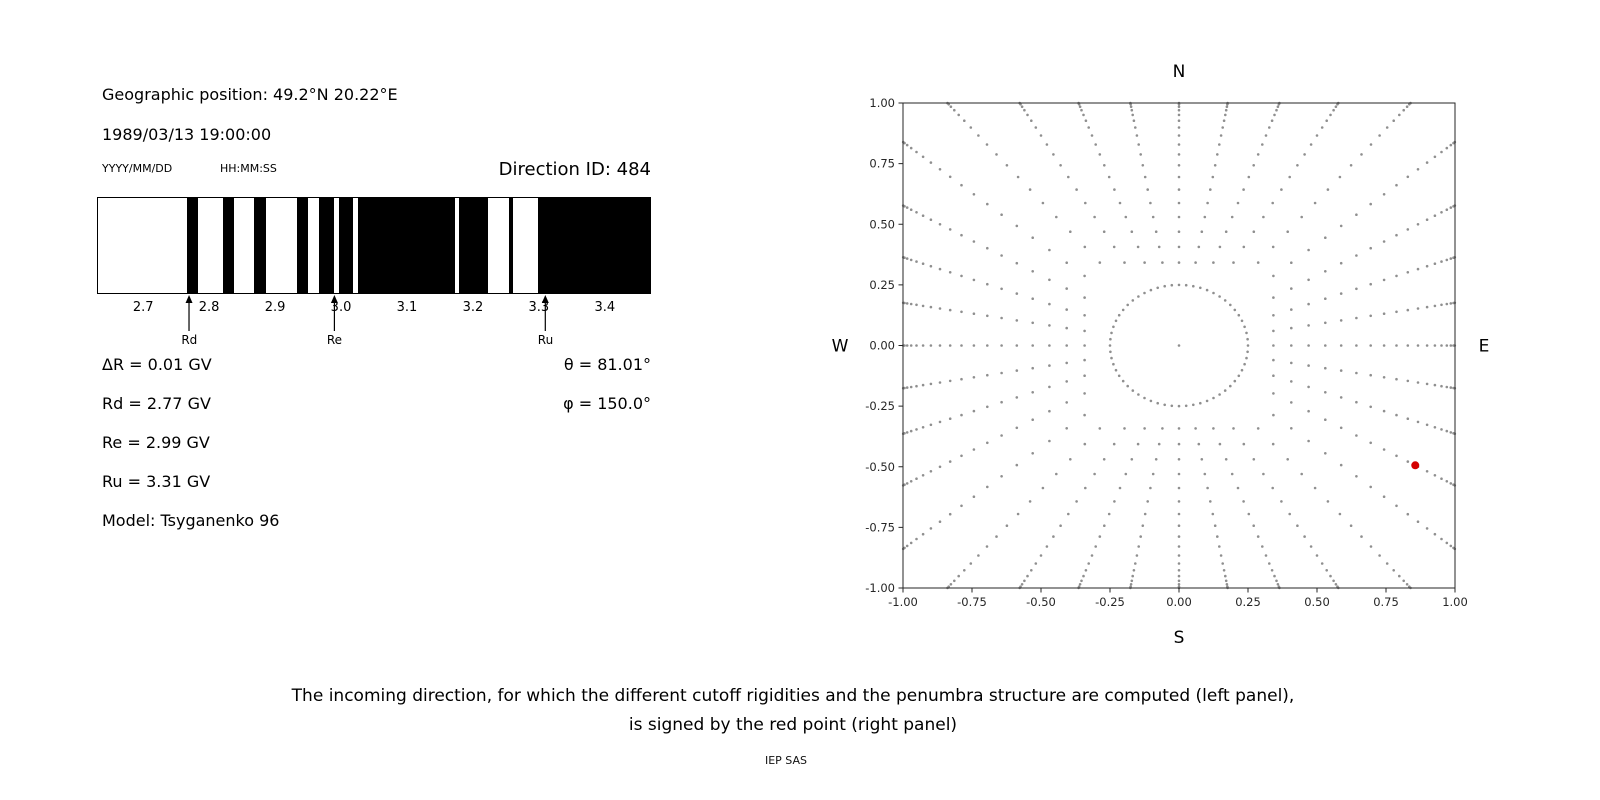 Image resolution: width=1600 pixels, height=800 pixels. What do you see at coordinates (334, 340) in the screenshot?
I see `cutoff-marker-label: Re` at bounding box center [334, 340].